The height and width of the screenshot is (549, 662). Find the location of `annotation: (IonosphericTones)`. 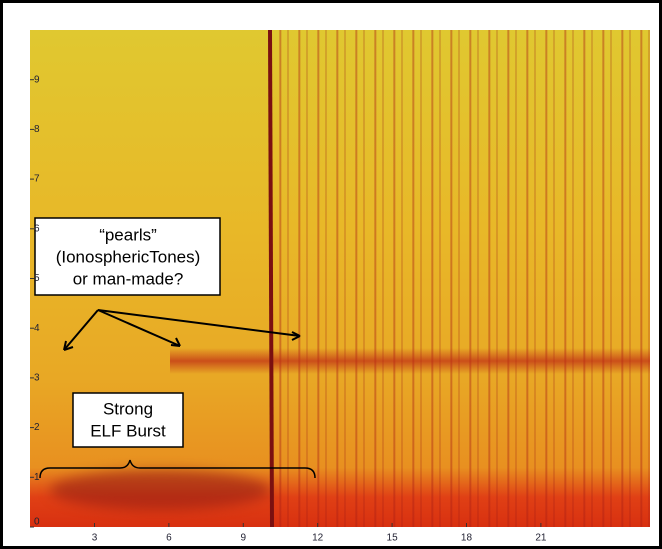

annotation: (IonosphericTones) is located at coordinates (128, 256).